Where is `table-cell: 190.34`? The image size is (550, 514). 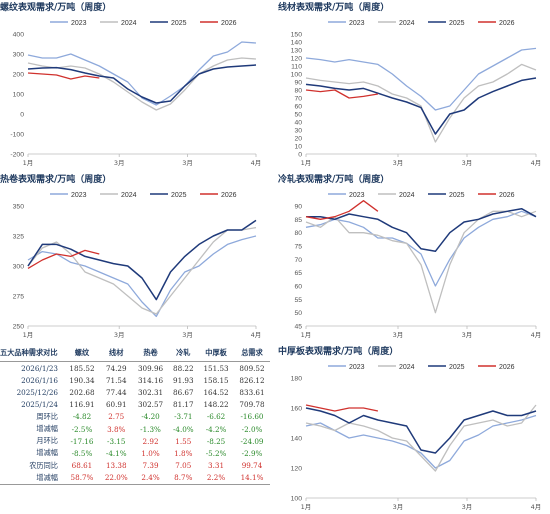
table-cell: 190.34 is located at coordinates (82, 380).